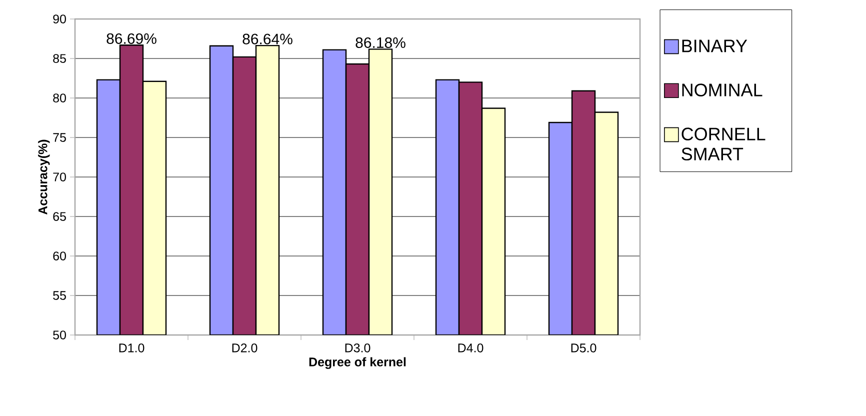 The height and width of the screenshot is (416, 866). I want to click on legend-label: BINARY, so click(715, 46).